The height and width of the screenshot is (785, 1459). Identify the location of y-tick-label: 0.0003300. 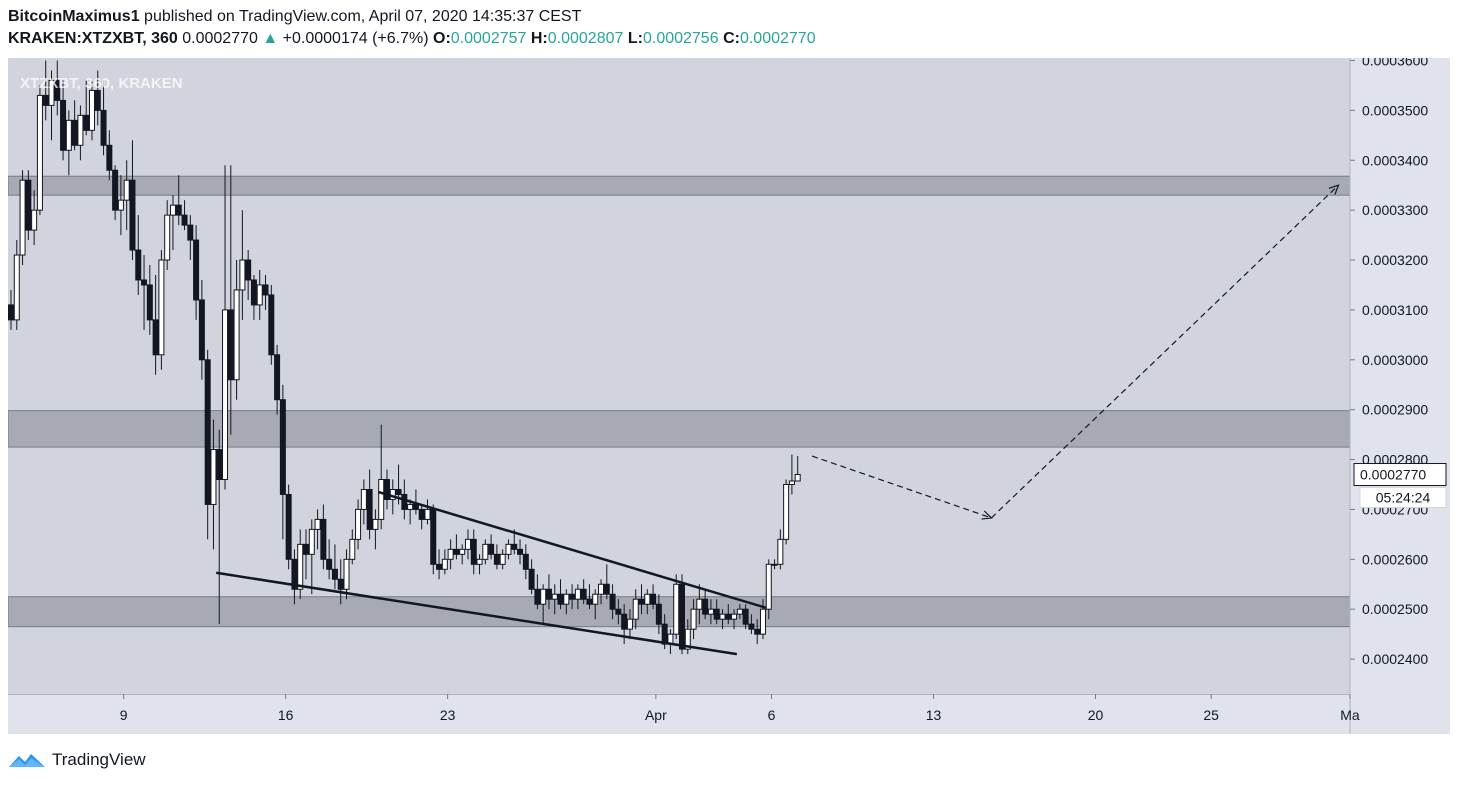
(1395, 210).